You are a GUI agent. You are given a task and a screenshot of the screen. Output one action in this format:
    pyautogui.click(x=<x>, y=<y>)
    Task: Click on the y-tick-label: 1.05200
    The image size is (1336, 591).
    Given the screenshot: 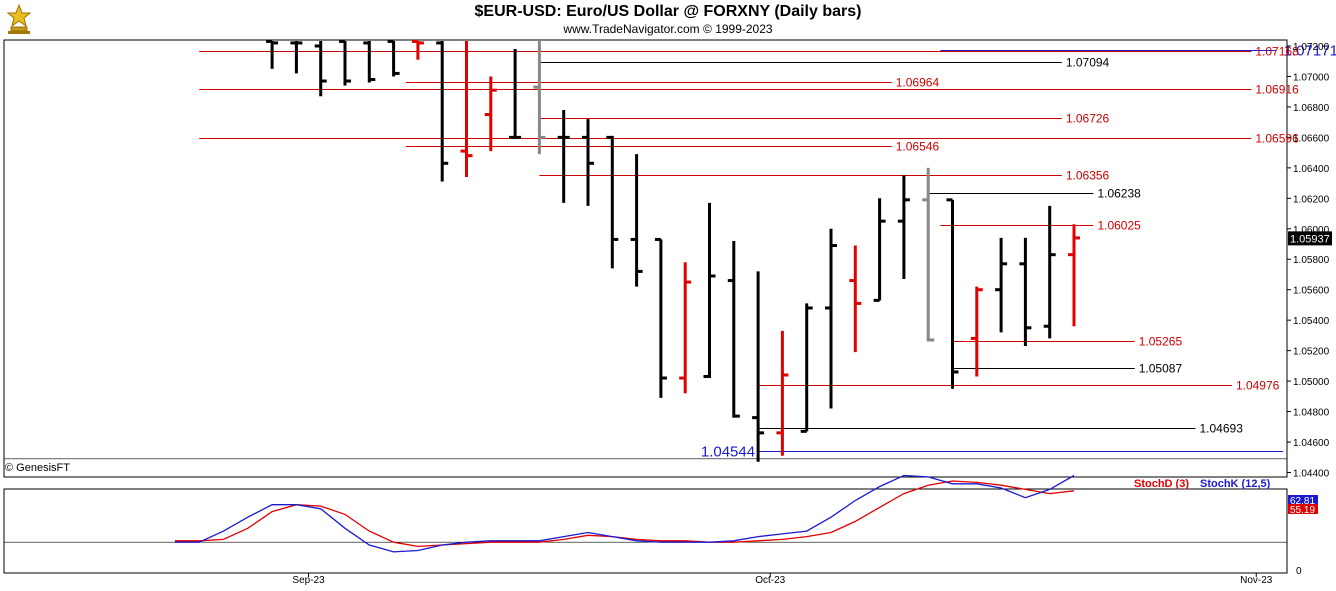 What is the action you would take?
    pyautogui.click(x=1311, y=352)
    